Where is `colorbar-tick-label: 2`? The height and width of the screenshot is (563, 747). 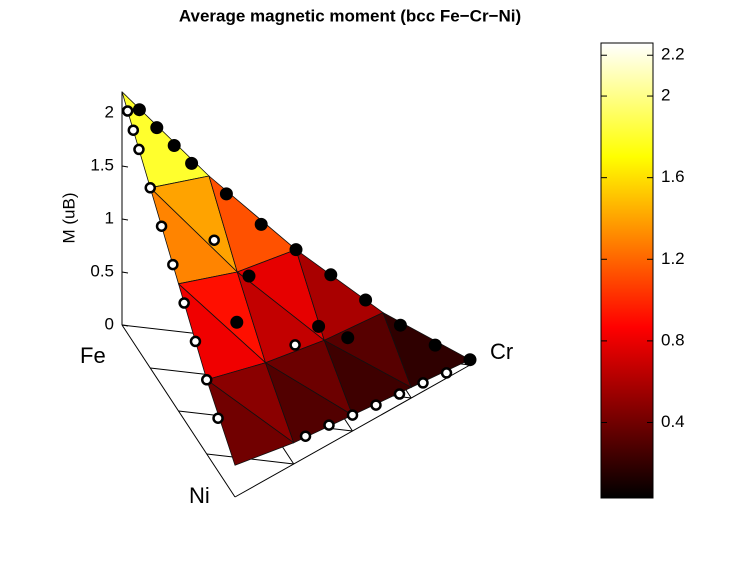 colorbar-tick-label: 2 is located at coordinates (665, 95).